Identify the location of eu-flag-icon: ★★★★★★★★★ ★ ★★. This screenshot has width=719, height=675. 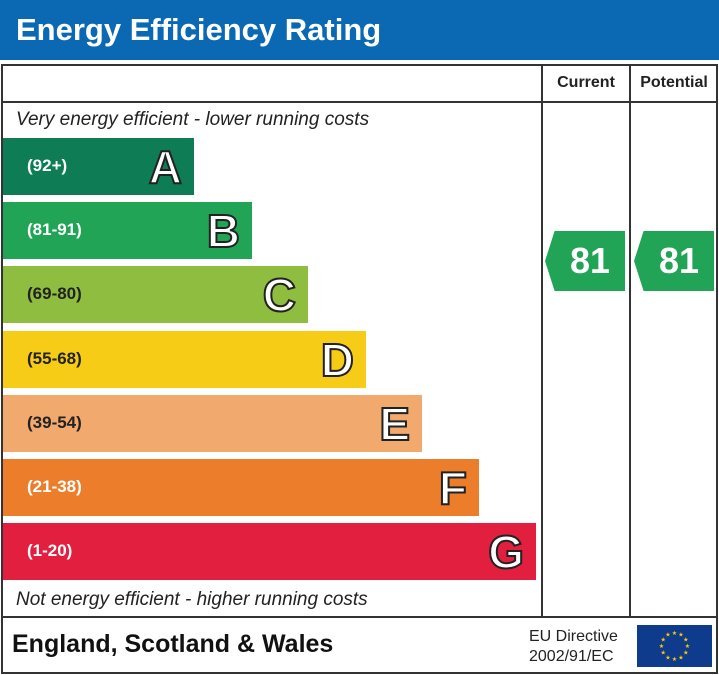
(674, 646).